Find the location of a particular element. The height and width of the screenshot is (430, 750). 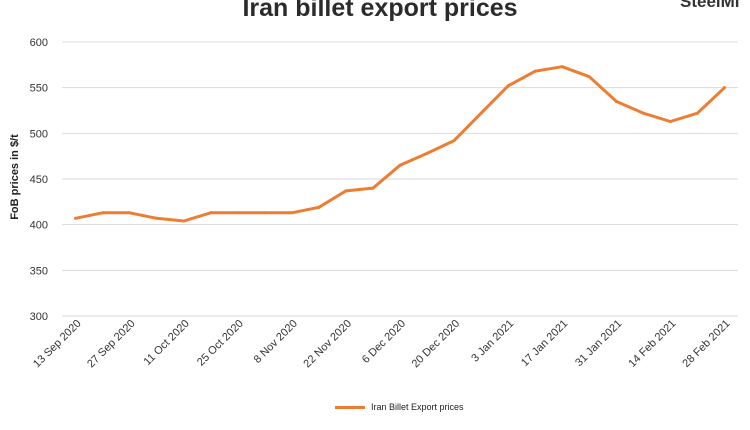

x-tick-label: 17 Jan 2021 is located at coordinates (544, 343).